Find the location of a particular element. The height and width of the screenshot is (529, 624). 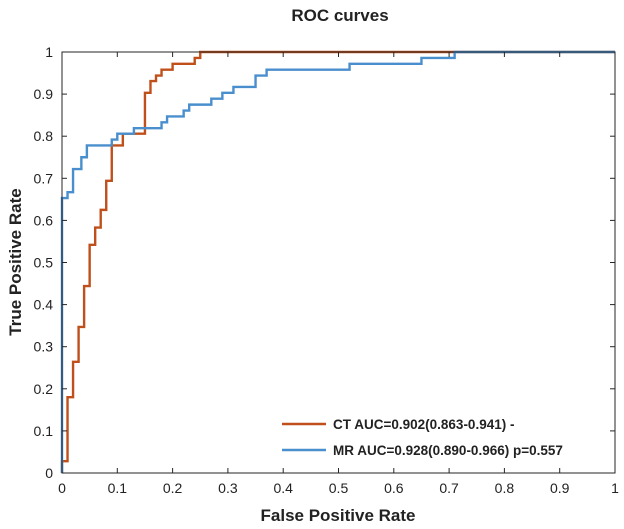

y-tick-label: 0.2 is located at coordinates (44, 389).